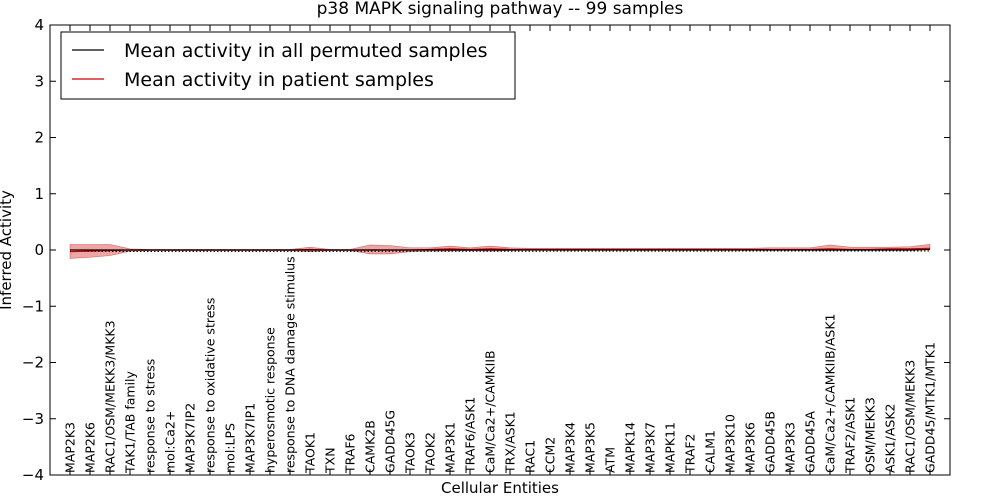 The height and width of the screenshot is (500, 1000). What do you see at coordinates (33, 419) in the screenshot?
I see `y-tick-label: −3` at bounding box center [33, 419].